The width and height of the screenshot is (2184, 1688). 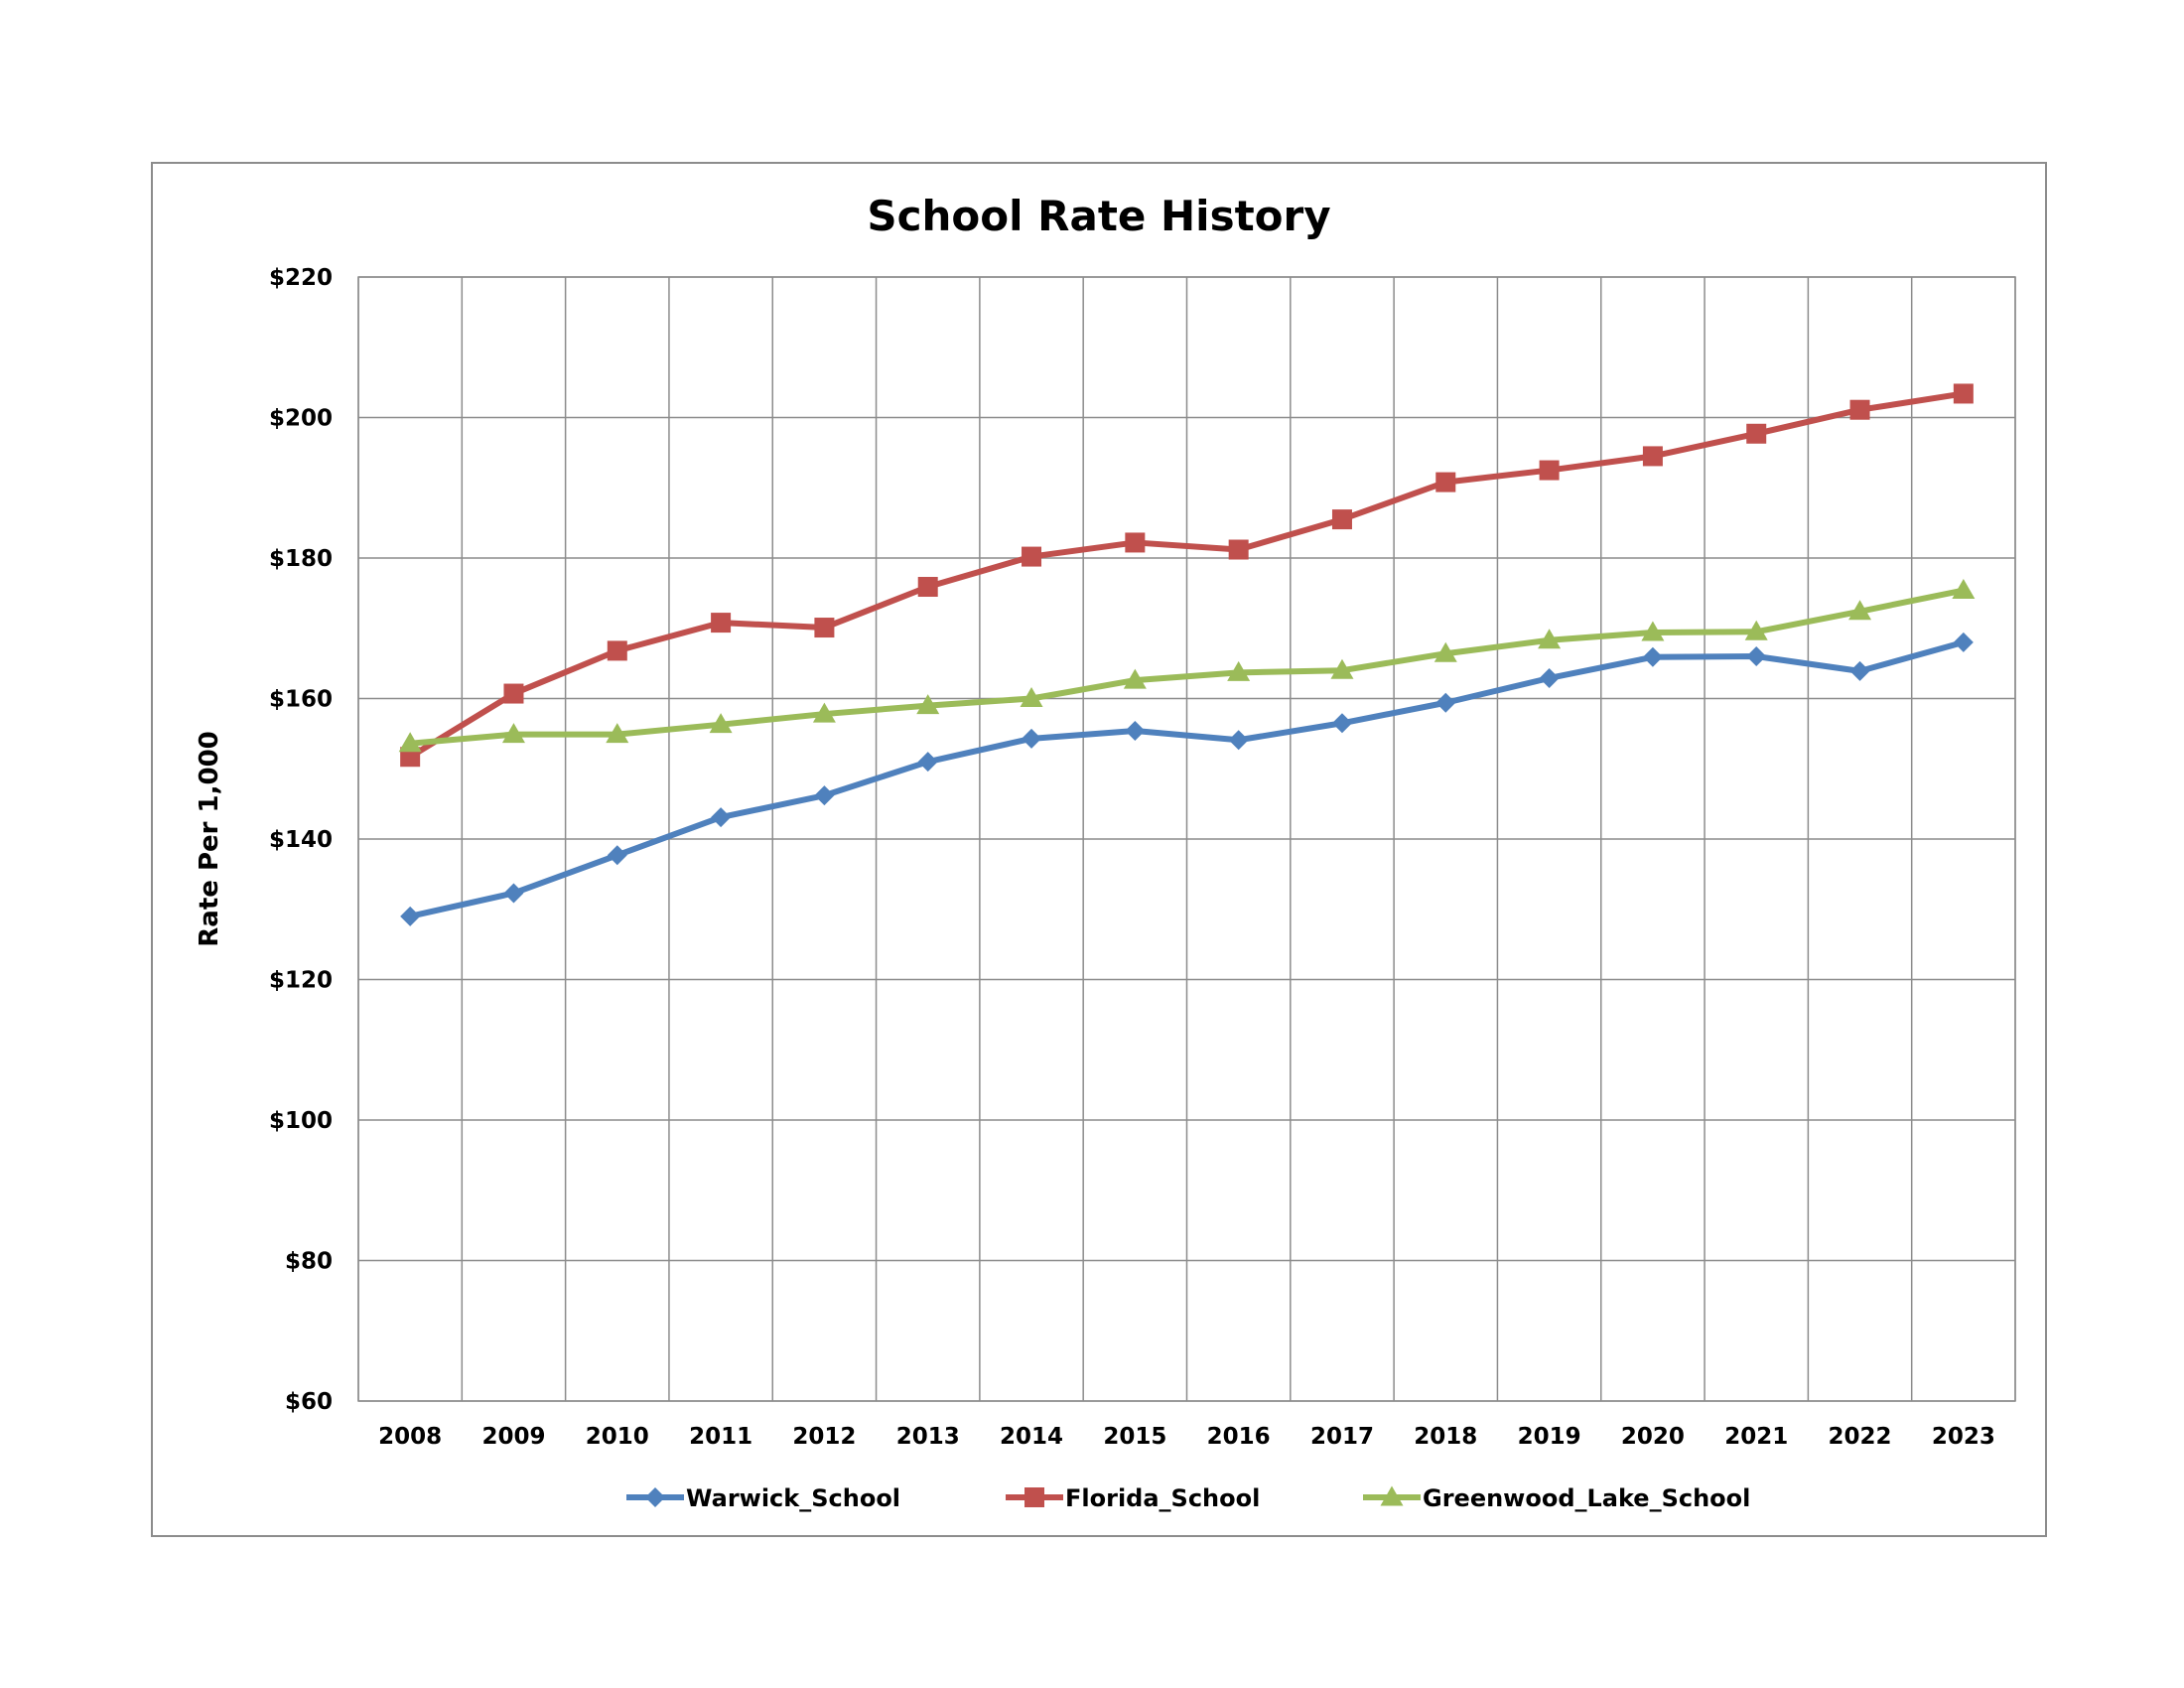 What do you see at coordinates (309, 1402) in the screenshot?
I see `y-tick-label: $60` at bounding box center [309, 1402].